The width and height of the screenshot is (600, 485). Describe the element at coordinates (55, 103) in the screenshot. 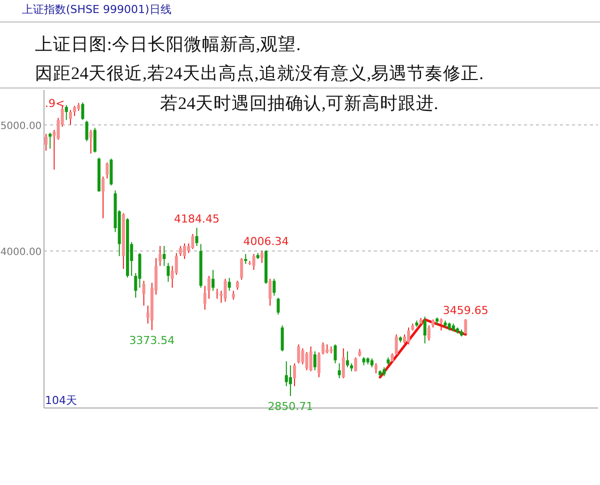

I see `annotation: .9<` at that location.